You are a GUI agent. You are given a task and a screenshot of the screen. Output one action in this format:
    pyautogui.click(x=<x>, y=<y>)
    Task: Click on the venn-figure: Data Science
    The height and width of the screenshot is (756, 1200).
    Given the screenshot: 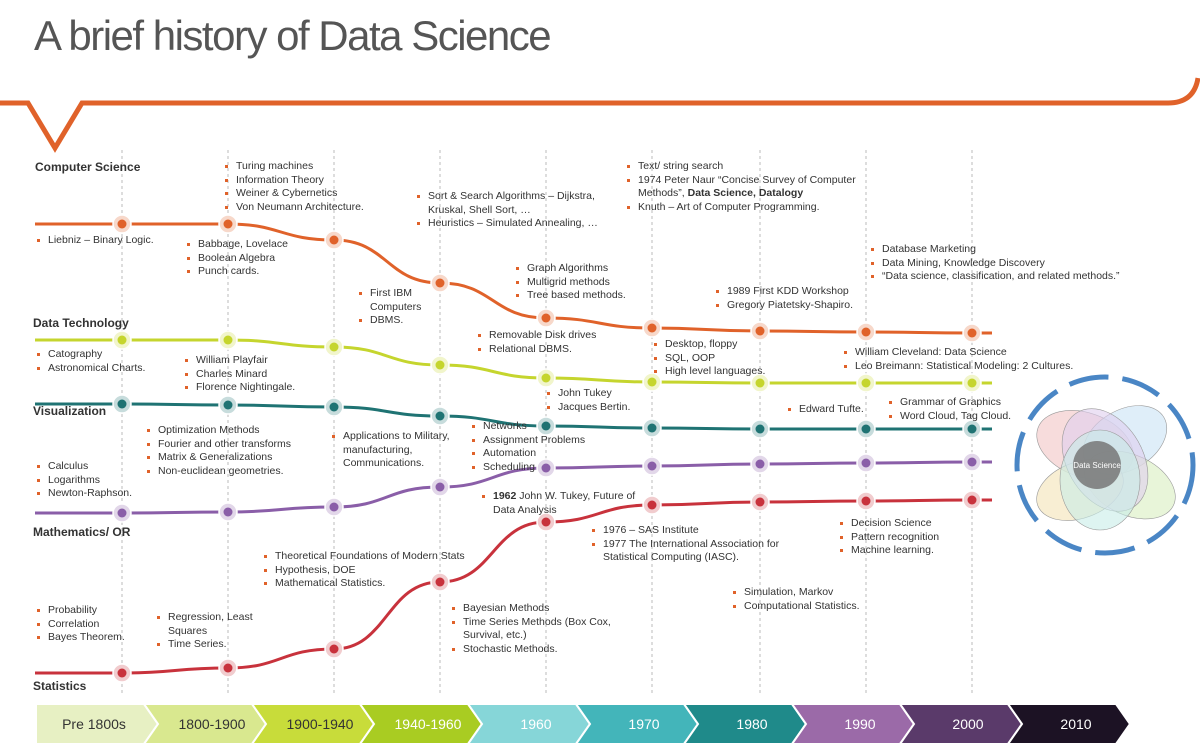 What is the action you would take?
    pyautogui.click(x=1105, y=465)
    